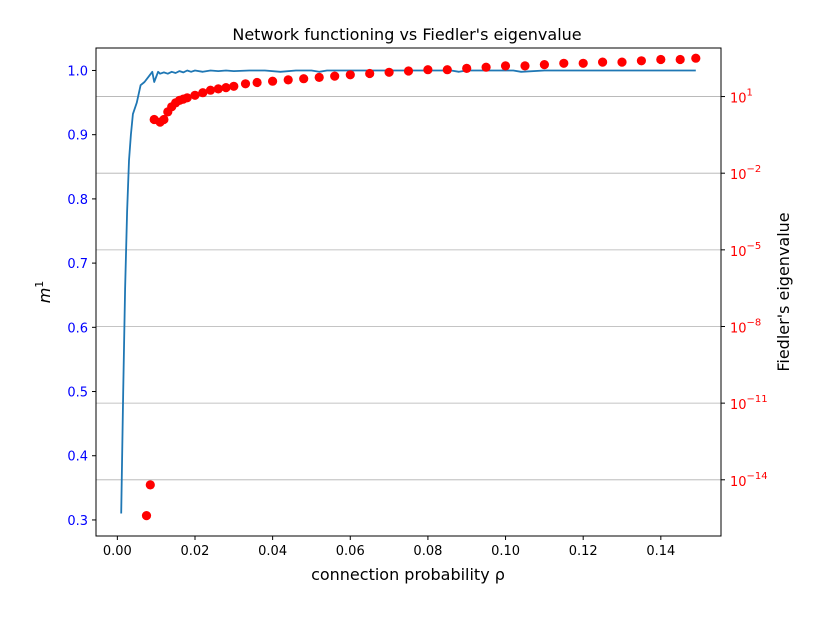 Image resolution: width=836 pixels, height=617 pixels. Describe the element at coordinates (77, 457) in the screenshot. I see `left-tick-label-1: 0.4` at that location.